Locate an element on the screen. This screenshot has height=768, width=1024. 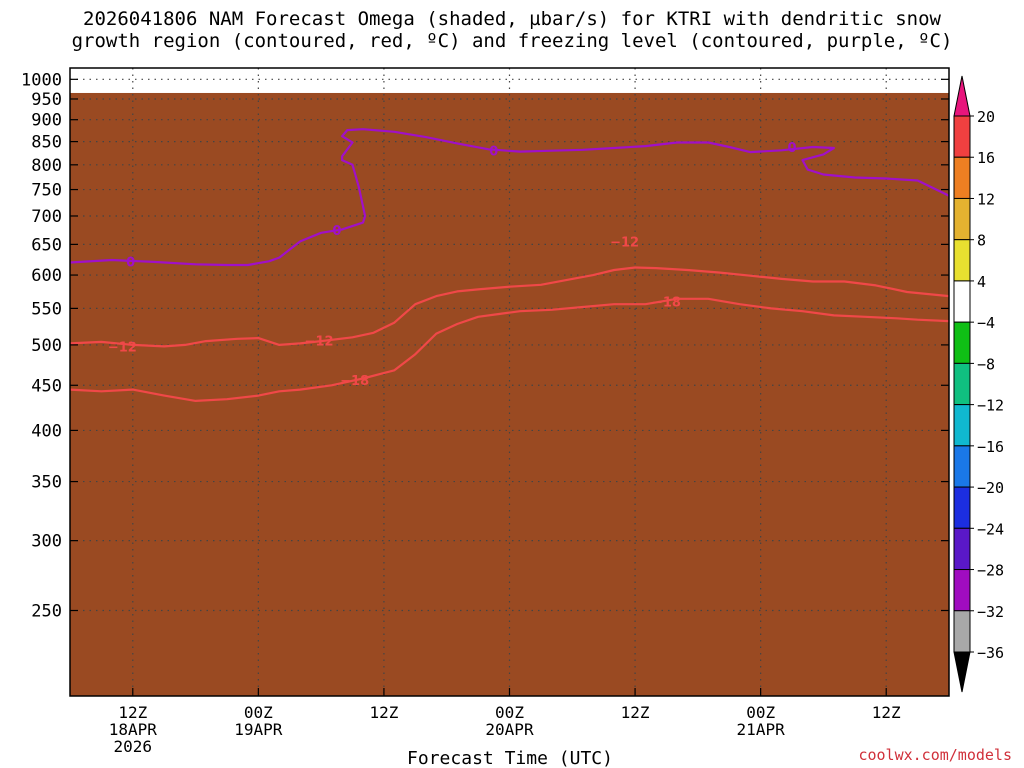
colorbar-label-4: 4 is located at coordinates (981, 282).